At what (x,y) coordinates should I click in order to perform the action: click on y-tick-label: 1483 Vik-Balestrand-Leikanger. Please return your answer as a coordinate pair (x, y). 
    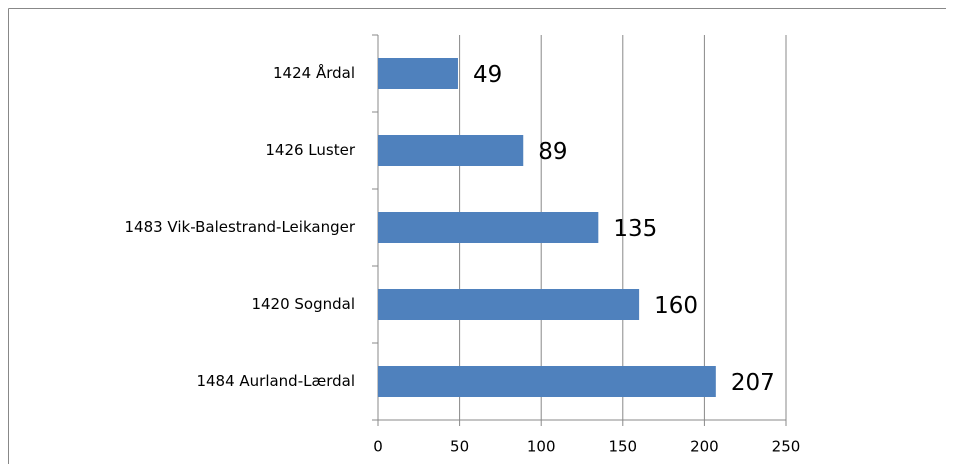
    Looking at the image, I should click on (239, 227).